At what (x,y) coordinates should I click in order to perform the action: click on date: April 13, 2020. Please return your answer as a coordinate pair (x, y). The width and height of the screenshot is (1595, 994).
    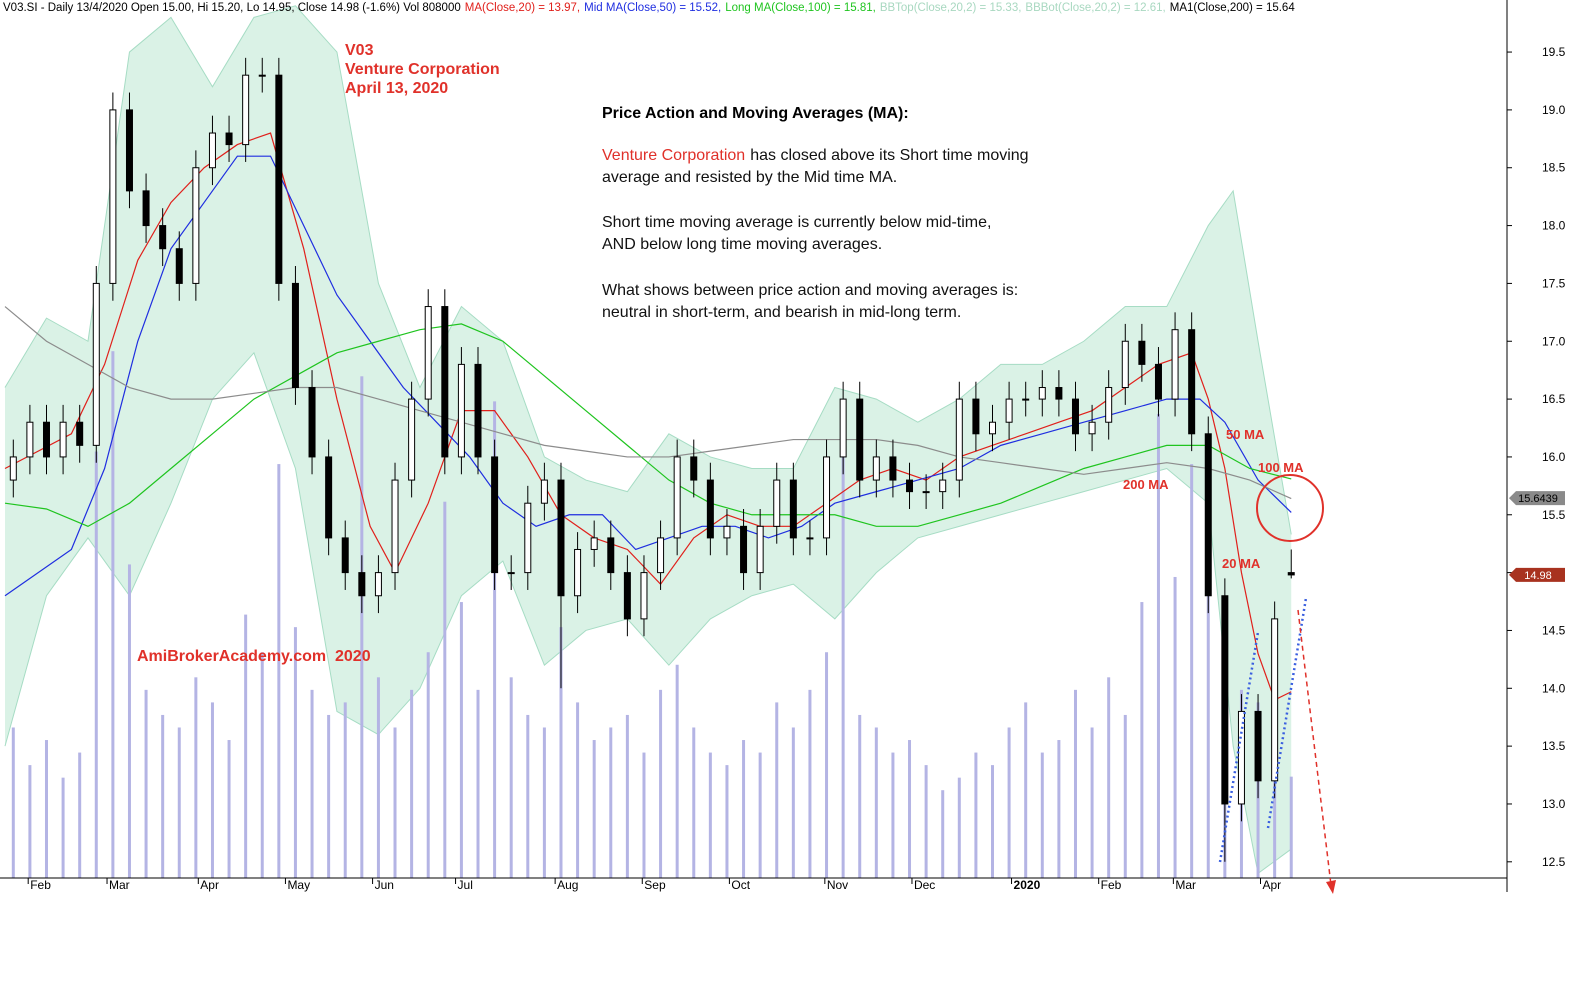
    Looking at the image, I should click on (396, 88).